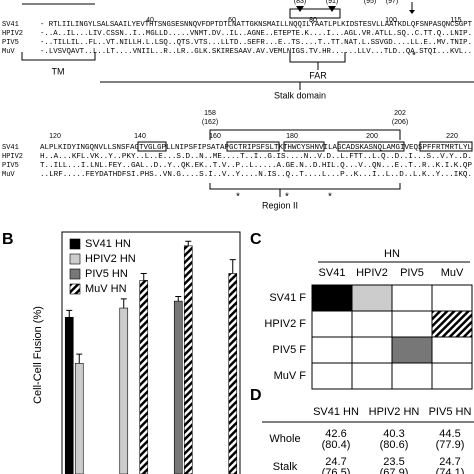  What do you see at coordinates (292, 136) in the screenshot?
I see `residue-number: 180` at bounding box center [292, 136].